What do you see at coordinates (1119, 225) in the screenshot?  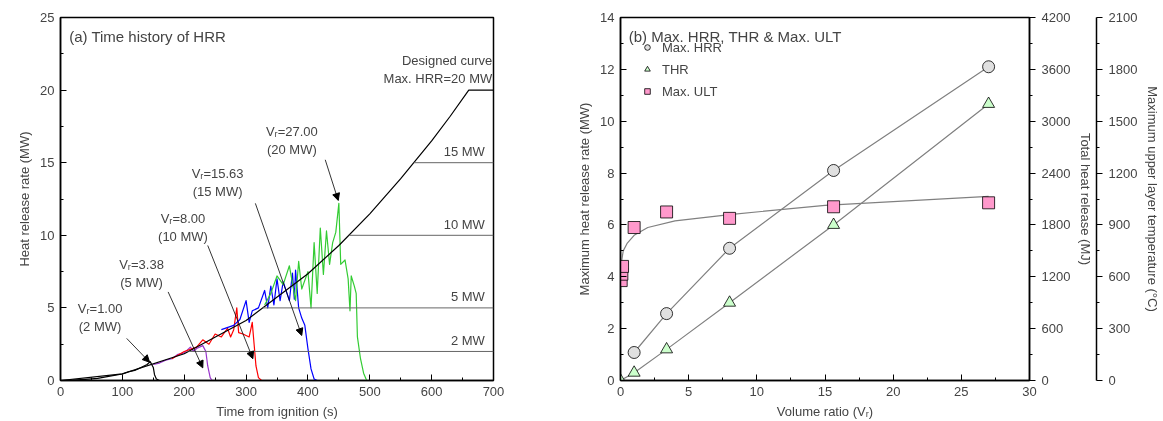 I see `y3-tick-label: 900` at bounding box center [1119, 225].